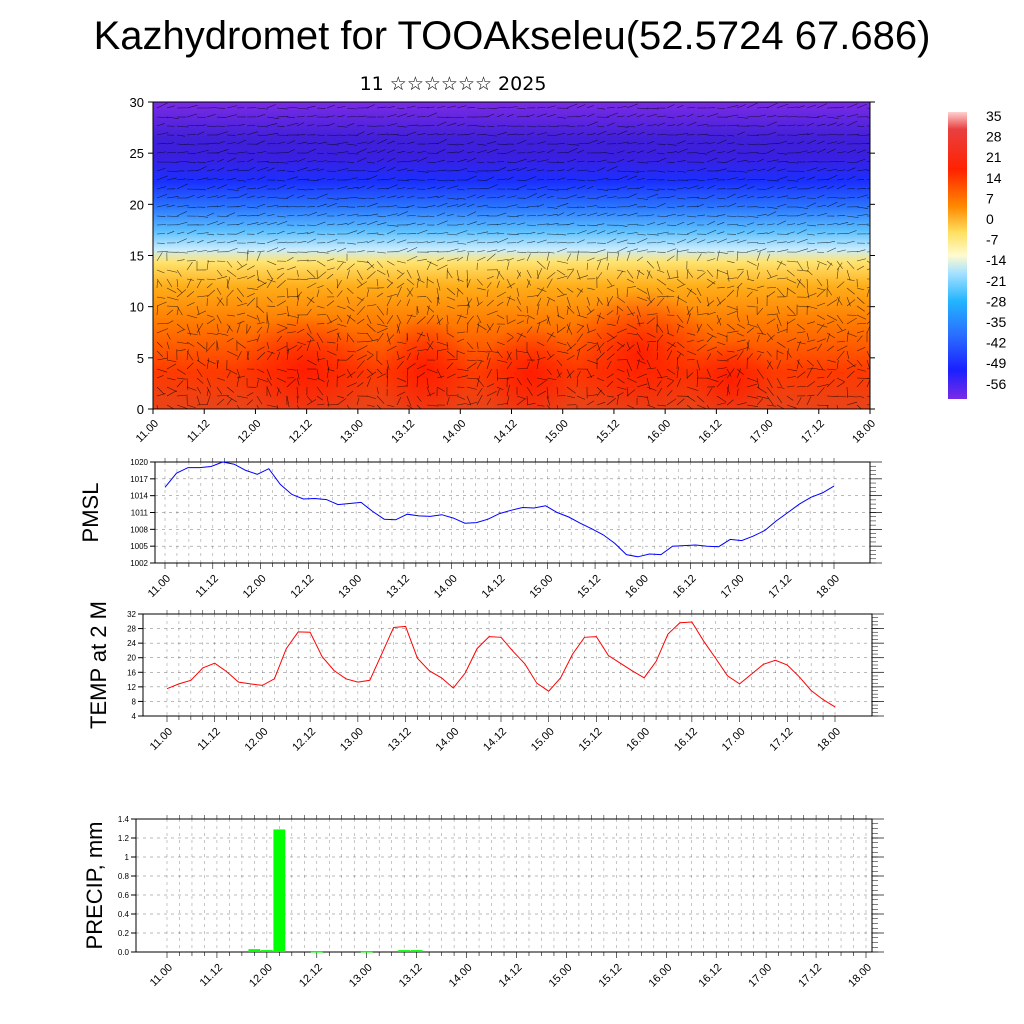 This screenshot has height=1024, width=1024. I want to click on y-tick-label: 1020, so click(139, 462).